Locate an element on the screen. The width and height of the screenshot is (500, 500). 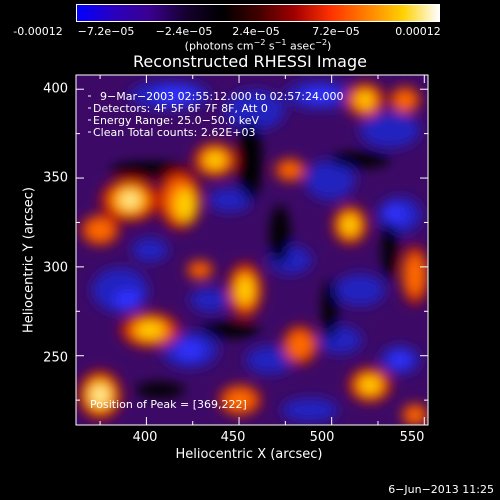
annotation-energy-range: Energy Range: 25.0−50.0 keV is located at coordinates (176, 120).